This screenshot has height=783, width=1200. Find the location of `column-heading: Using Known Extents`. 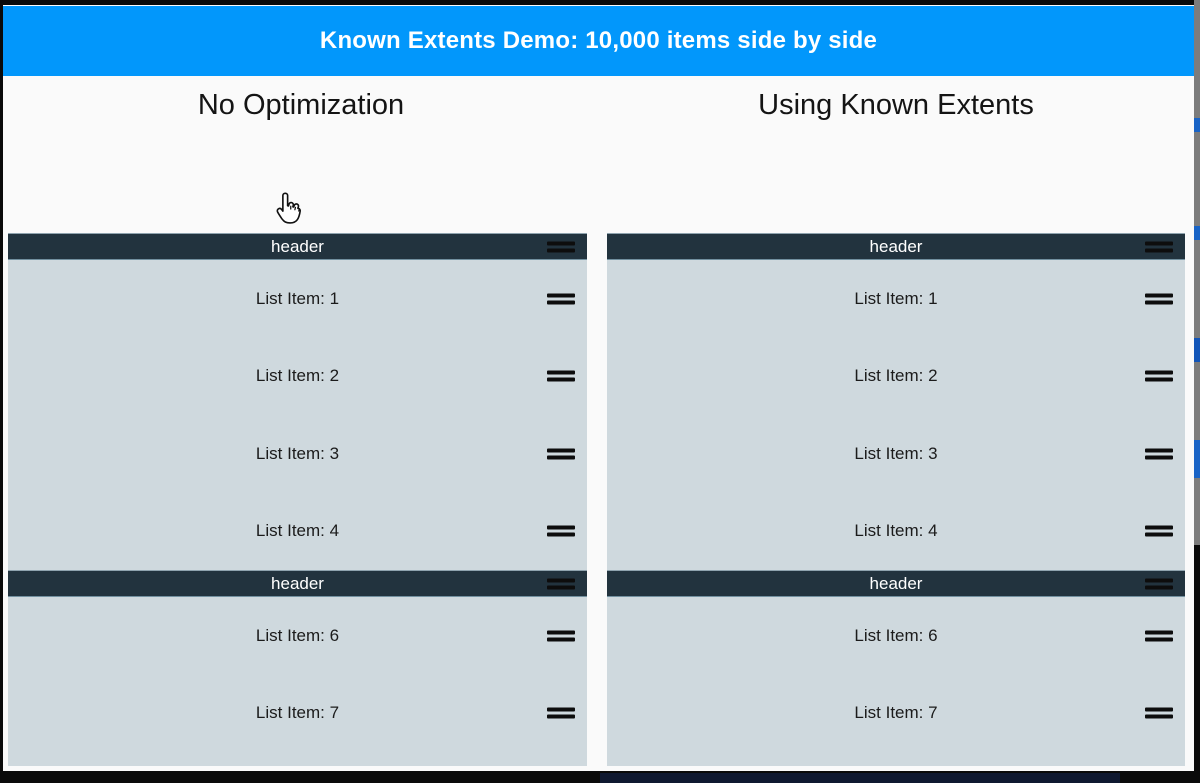

column-heading: Using Known Extents is located at coordinates (896, 105).